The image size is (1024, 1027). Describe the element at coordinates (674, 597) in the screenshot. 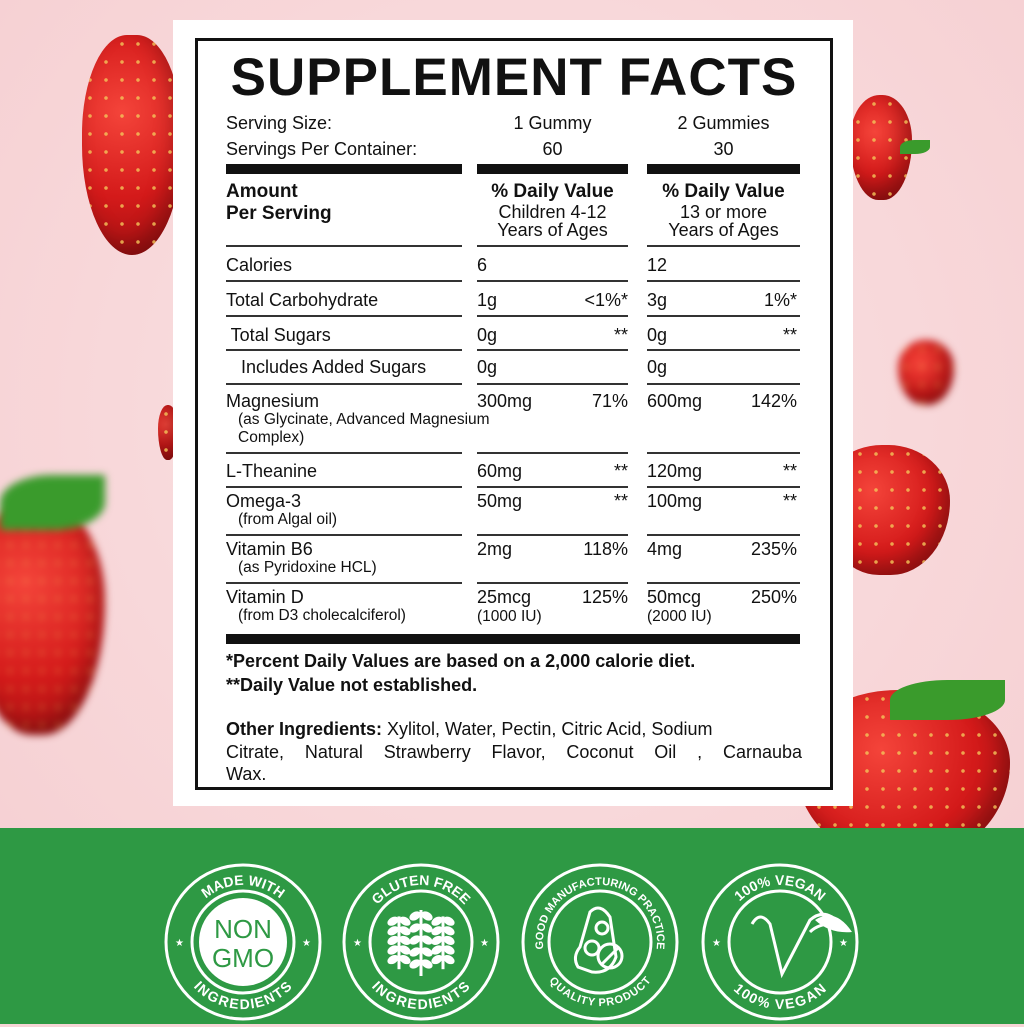

I see `adults-amount: 50mcg` at that location.